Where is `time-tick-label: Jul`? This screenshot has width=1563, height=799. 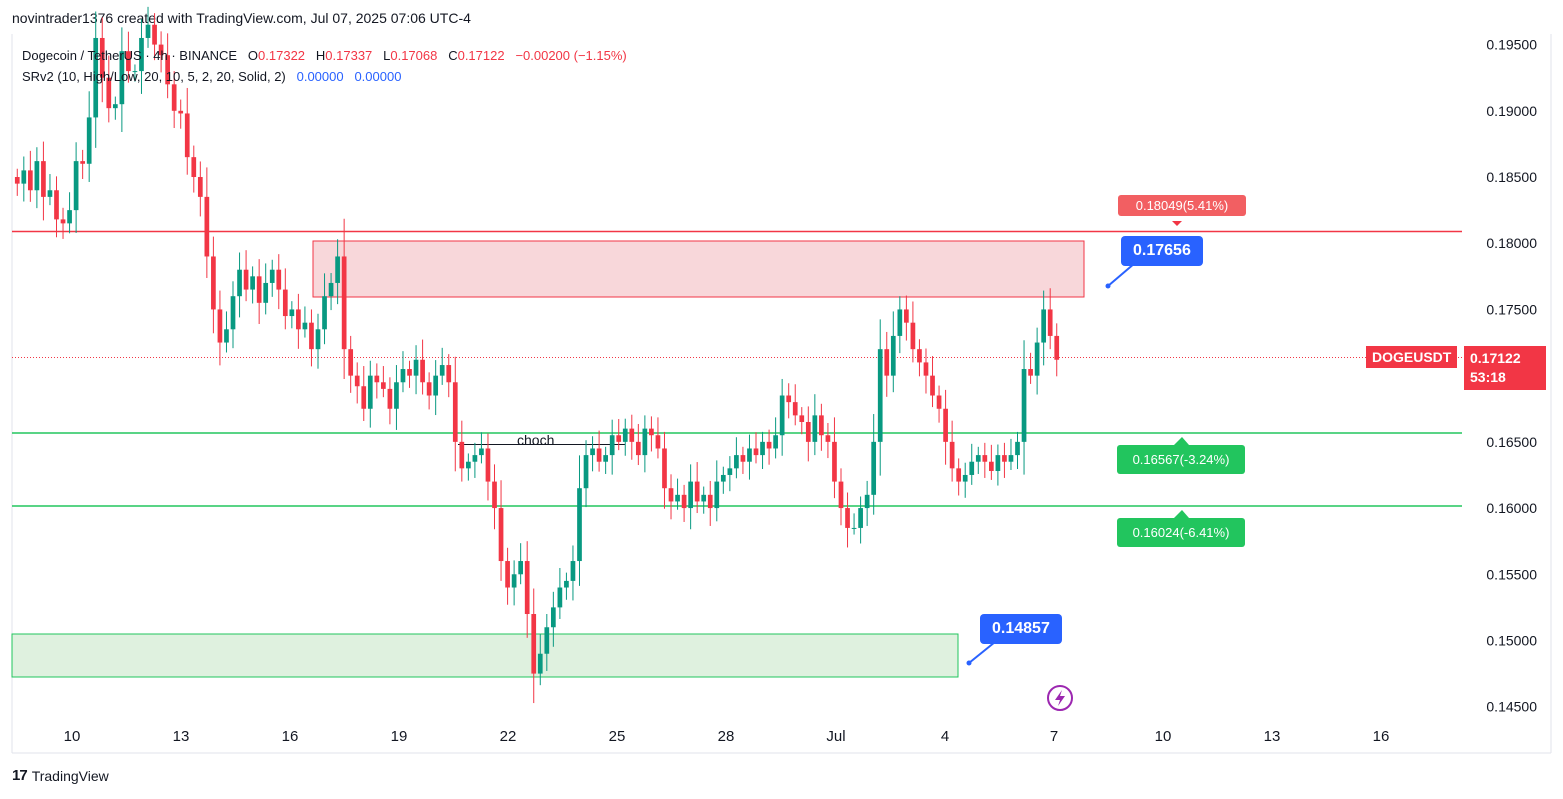 time-tick-label: Jul is located at coordinates (835, 736).